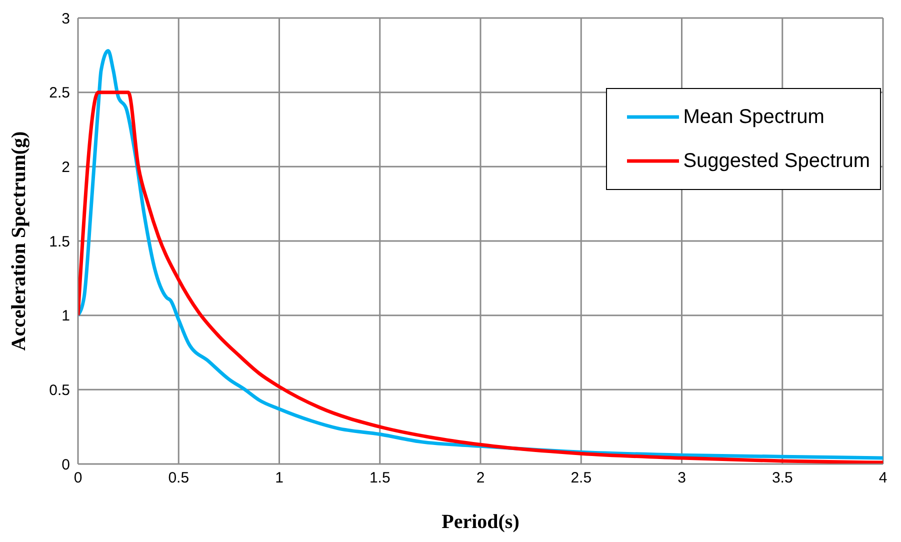  Describe the element at coordinates (179, 478) in the screenshot. I see `x-tick-label: 0.5` at that location.